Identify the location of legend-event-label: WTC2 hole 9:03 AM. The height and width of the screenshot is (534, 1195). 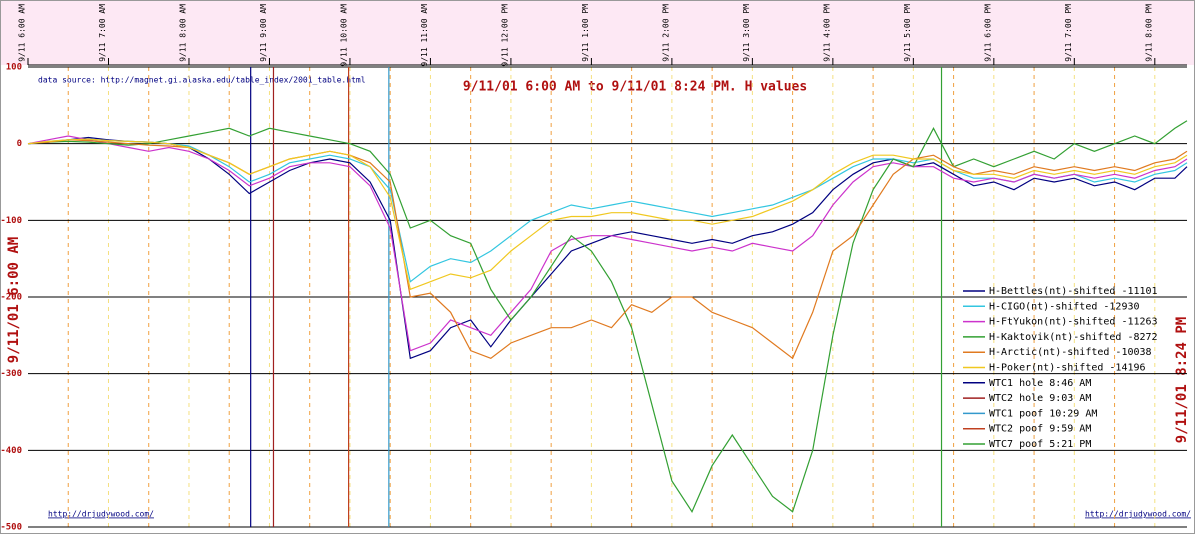
(1040, 398).